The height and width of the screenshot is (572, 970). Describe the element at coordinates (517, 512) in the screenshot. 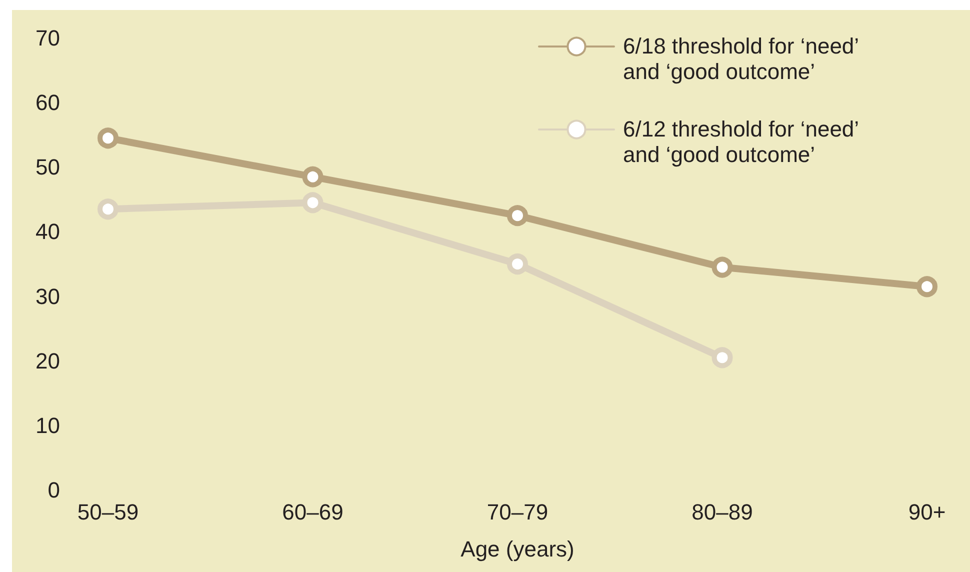

I see `x-tick-label: 70–79` at that location.